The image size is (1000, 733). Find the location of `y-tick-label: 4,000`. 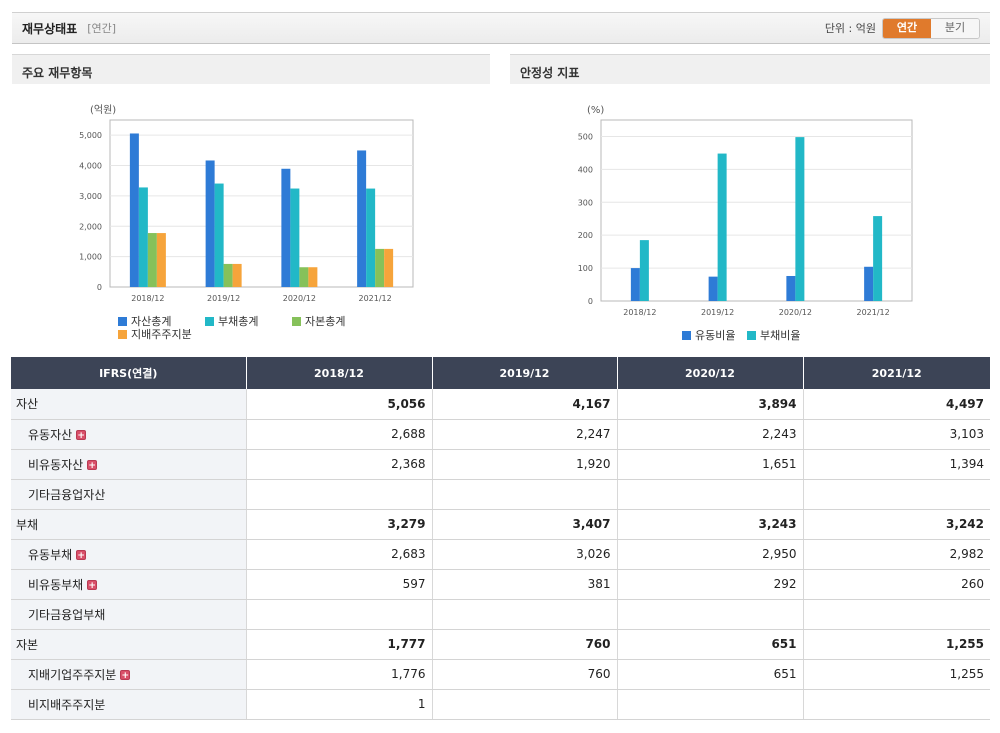

y-tick-label: 4,000 is located at coordinates (90, 166).